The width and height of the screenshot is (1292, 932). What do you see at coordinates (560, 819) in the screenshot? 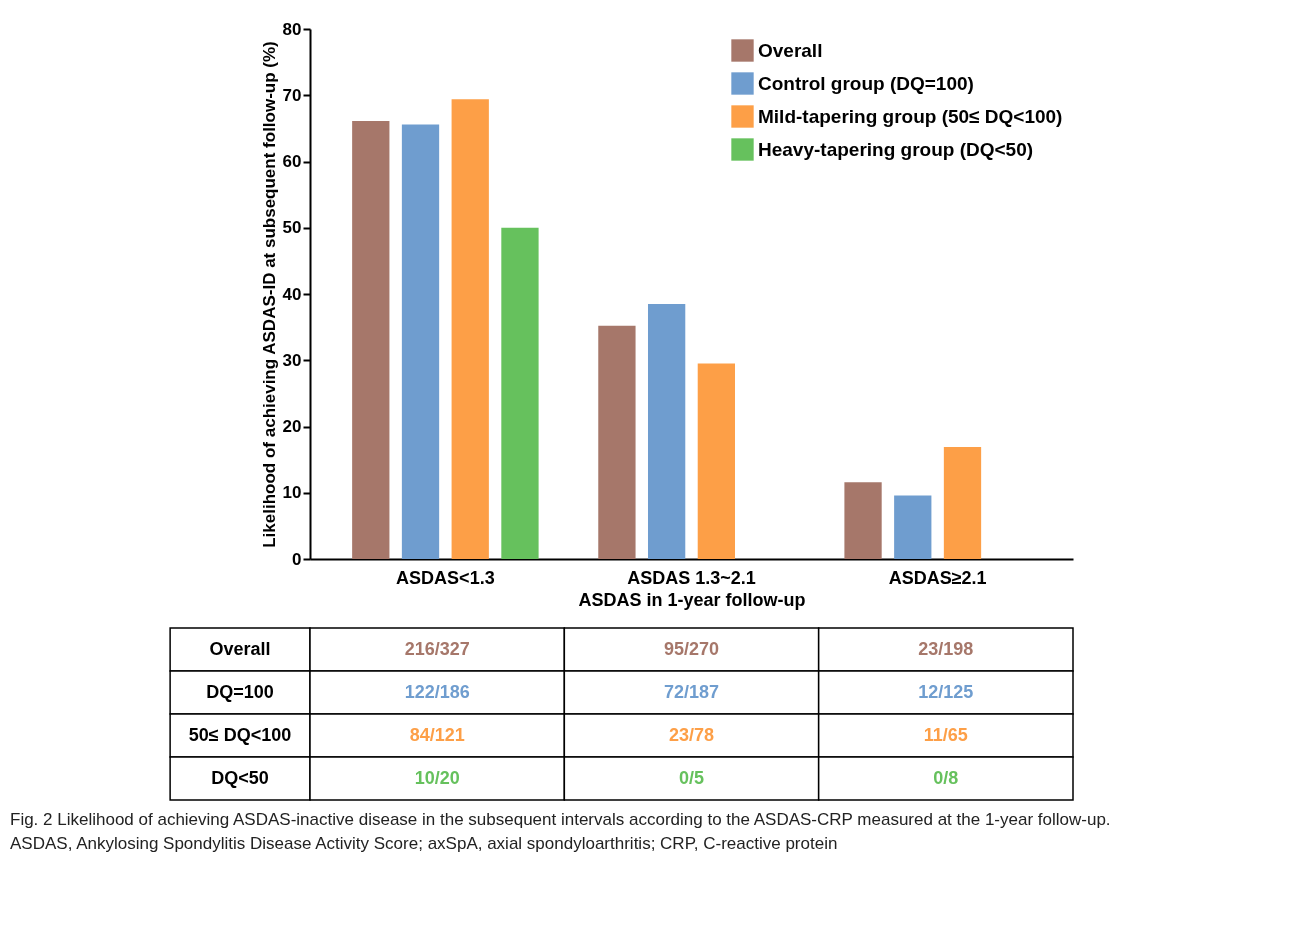
I see `caption: Fig. 2 Likelihood of achieving ASDAS-inactive disease in the subsequent intervals according to the ASDAS-CRP measured at the 1-year follow-up.` at bounding box center [560, 819].